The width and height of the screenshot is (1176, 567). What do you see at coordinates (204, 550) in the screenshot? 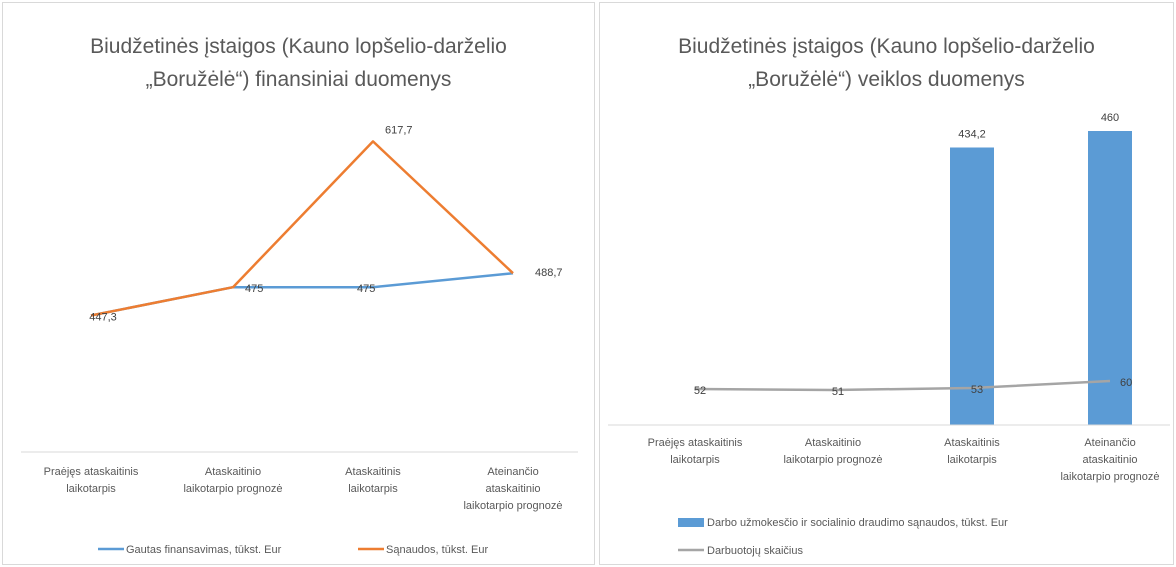
I see `legend-label-0: Gautas finansavimas, tūkst. Eur` at bounding box center [204, 550].